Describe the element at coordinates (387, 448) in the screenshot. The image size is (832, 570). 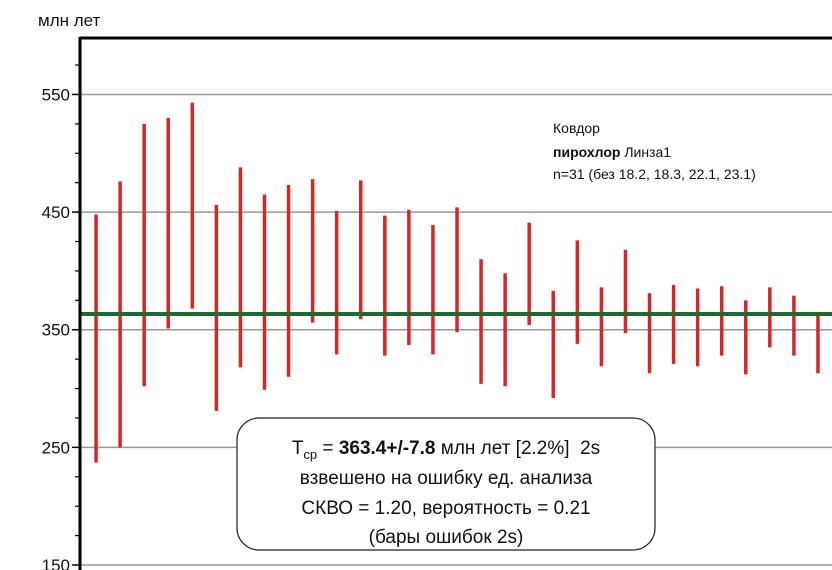
I see `result: 363.4+/-7.8` at that location.